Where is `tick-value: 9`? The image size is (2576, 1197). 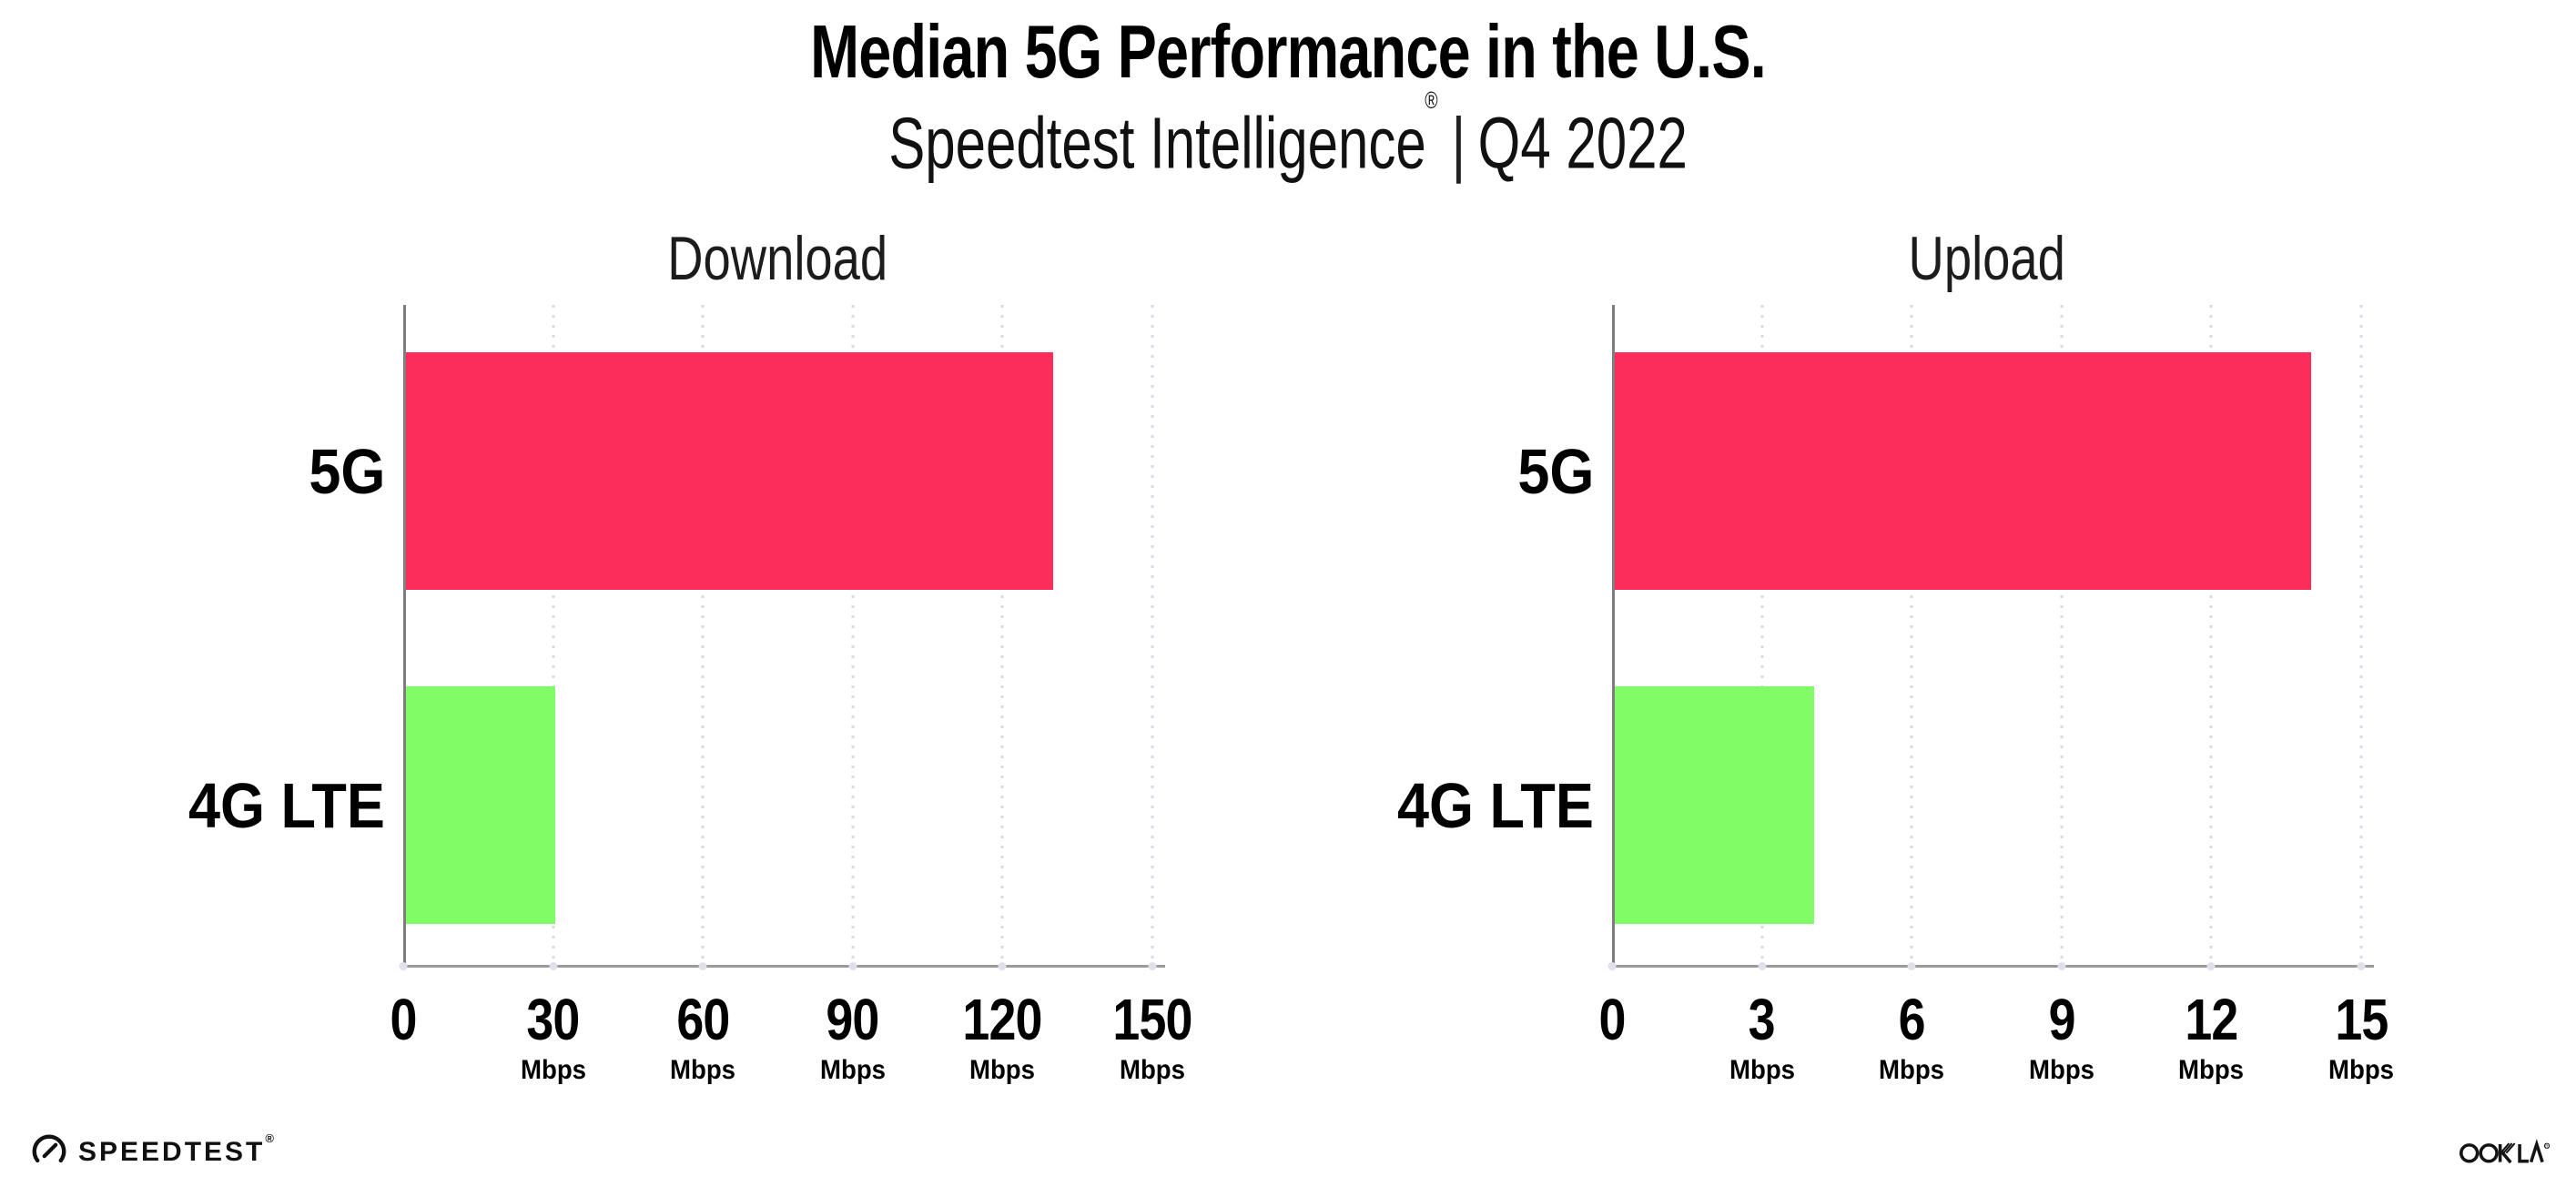 tick-value: 9 is located at coordinates (2061, 1020).